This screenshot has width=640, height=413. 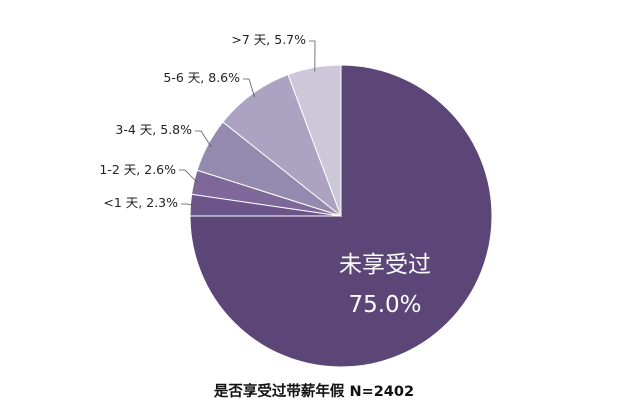 I want to click on label-1-2: 1-2 天, 2.6%, so click(x=137, y=169).